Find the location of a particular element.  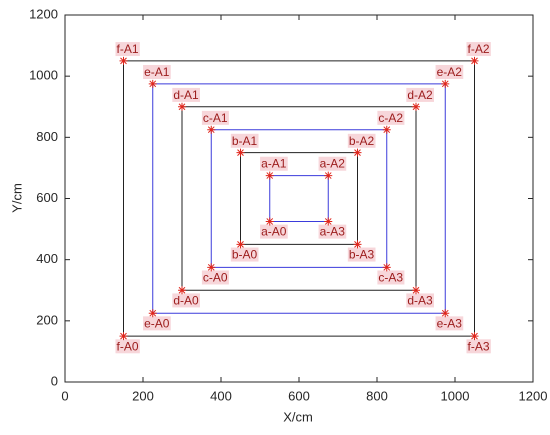

point-label: c-A3 is located at coordinates (390, 277).